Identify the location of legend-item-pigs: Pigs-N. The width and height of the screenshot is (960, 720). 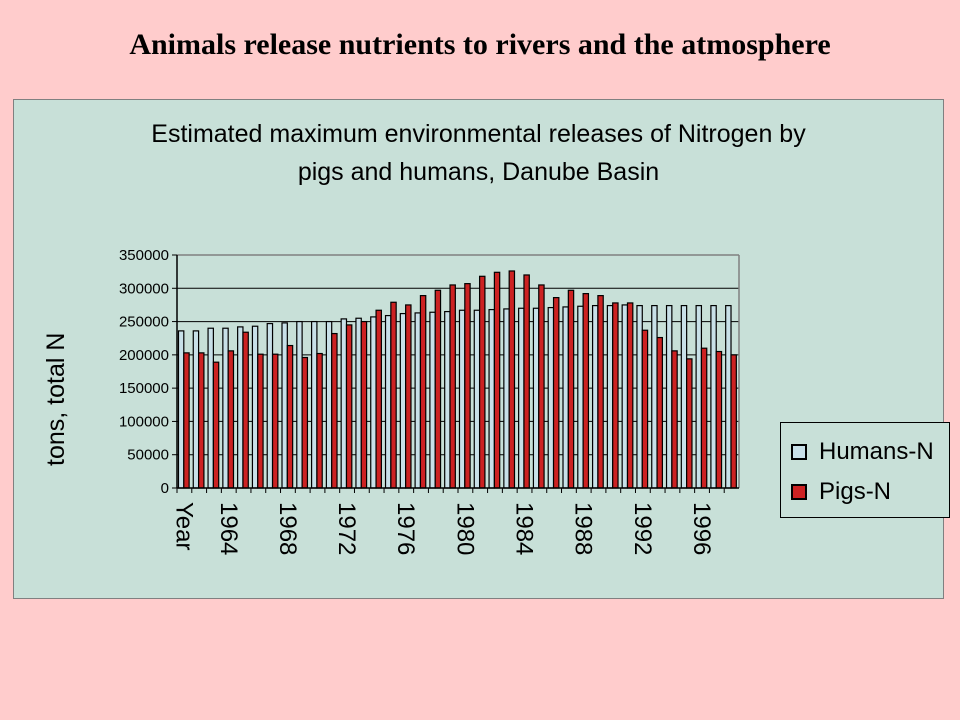
(841, 492).